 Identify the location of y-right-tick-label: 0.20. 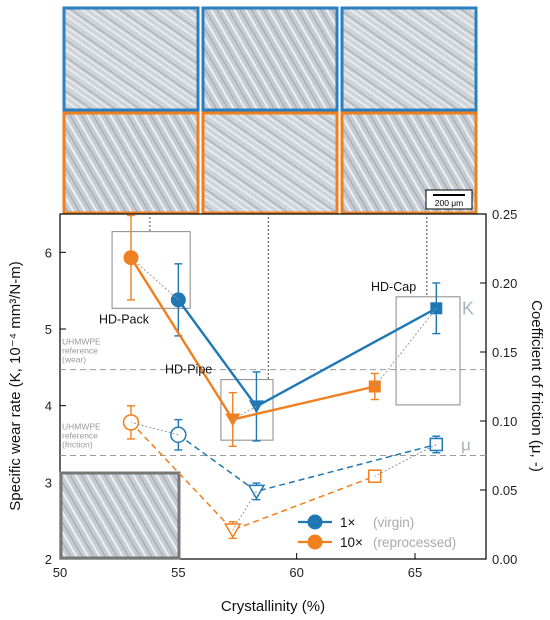
(504, 283).